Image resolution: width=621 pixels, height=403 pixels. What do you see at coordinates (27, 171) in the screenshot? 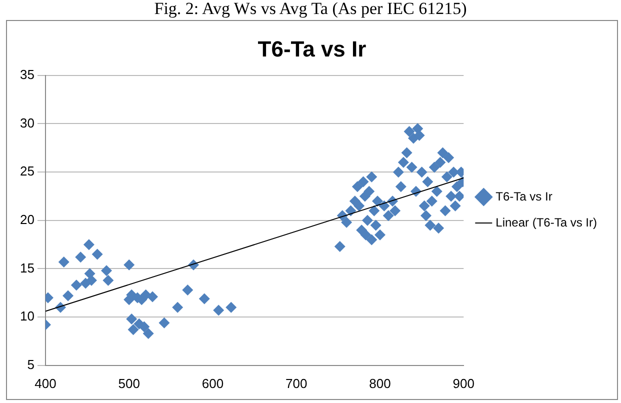
I see `y-tick-label: 25` at bounding box center [27, 171].